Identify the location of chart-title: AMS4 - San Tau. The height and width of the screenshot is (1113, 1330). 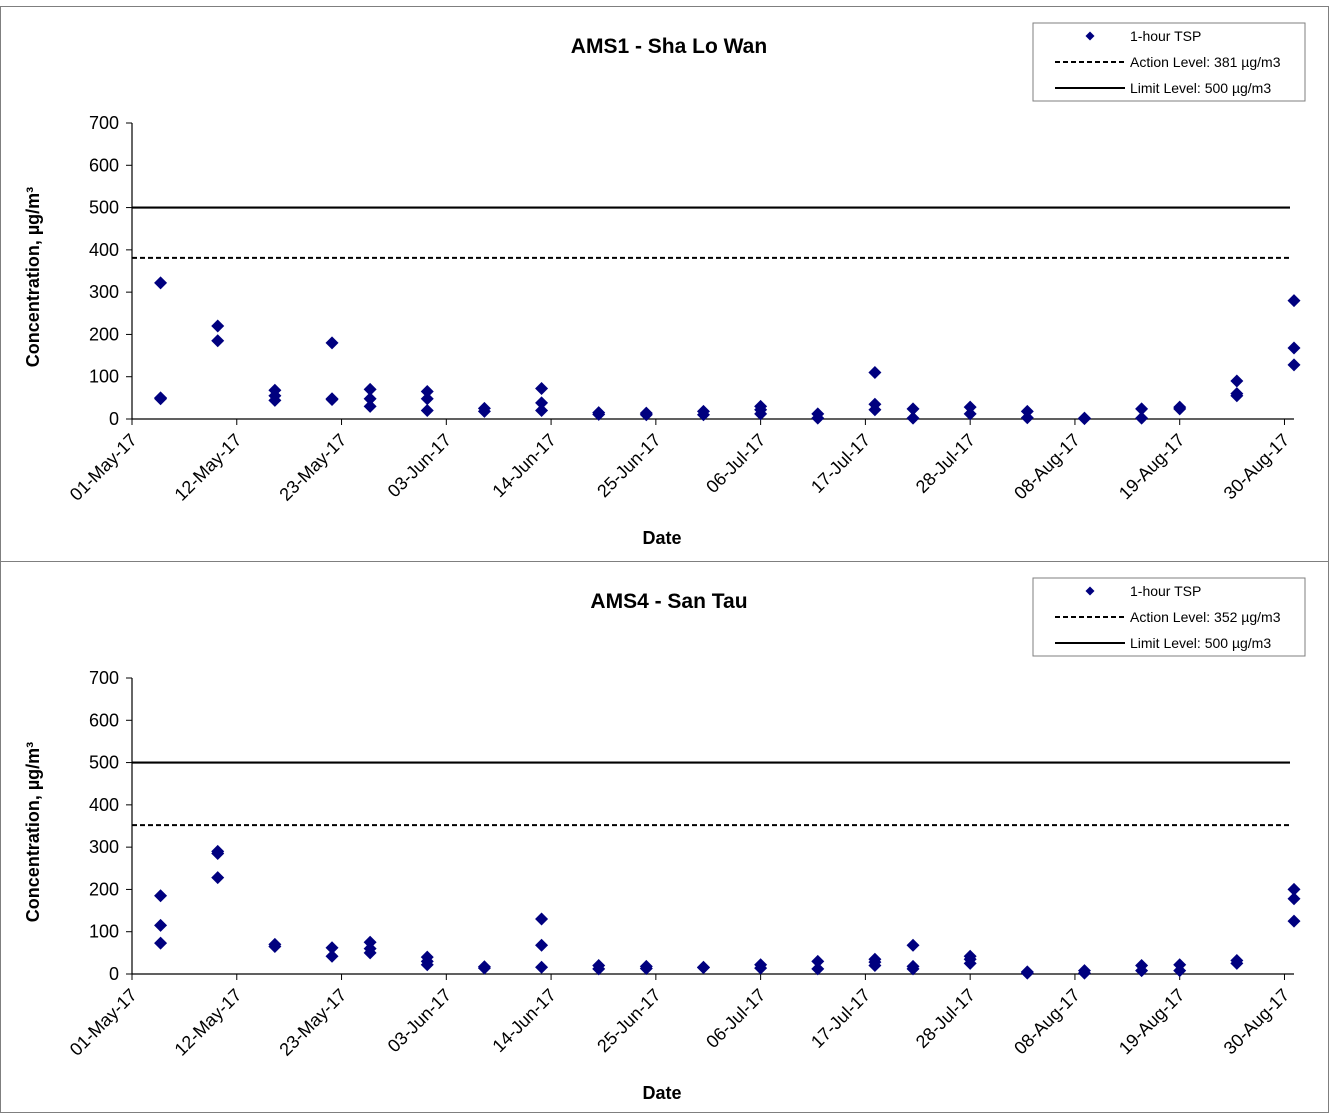
(668, 601).